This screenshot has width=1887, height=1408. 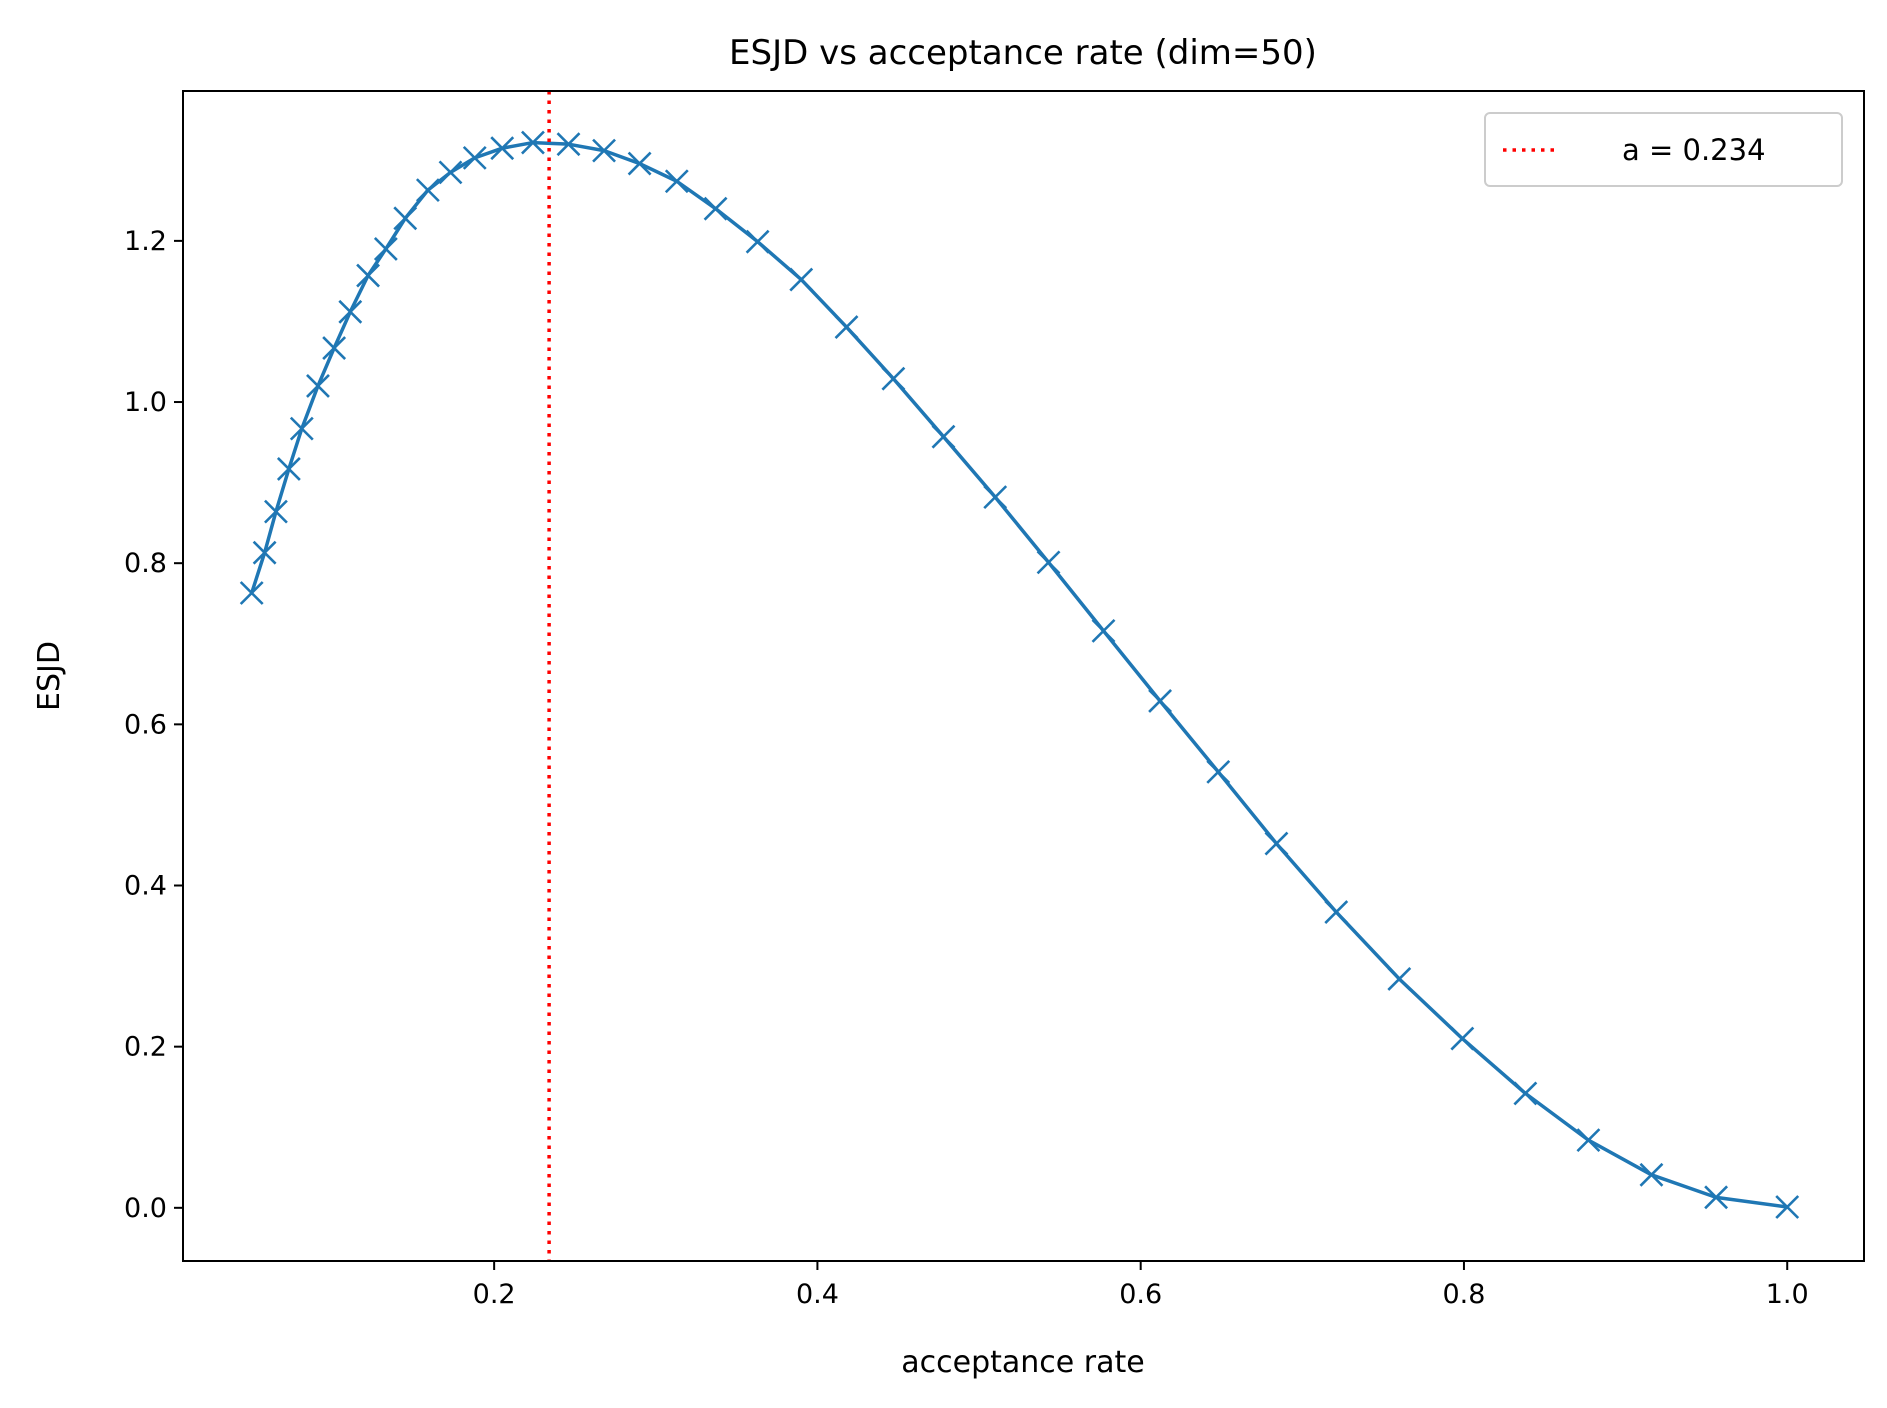 I want to click on legend-box, so click(x=1663, y=149).